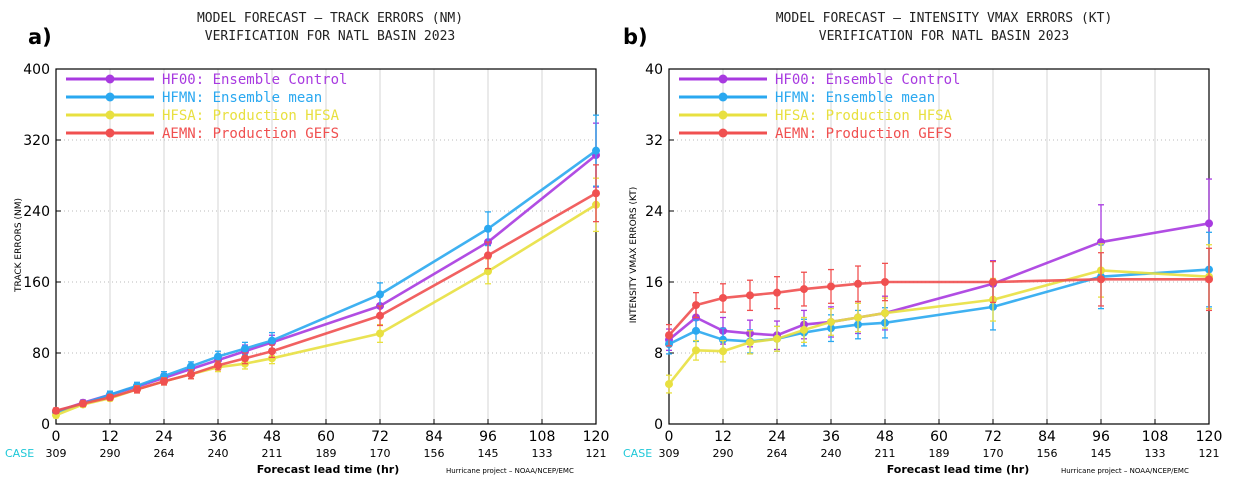 This screenshot has width=1241, height=478. What do you see at coordinates (36, 70) in the screenshot?
I see `y-tick-label: 400` at bounding box center [36, 70].